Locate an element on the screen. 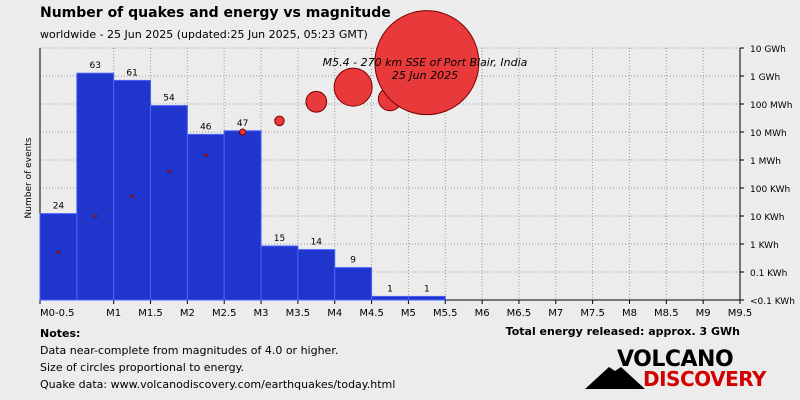 The width and height of the screenshot is (800, 400). x-tick-label: M6 is located at coordinates (482, 313).